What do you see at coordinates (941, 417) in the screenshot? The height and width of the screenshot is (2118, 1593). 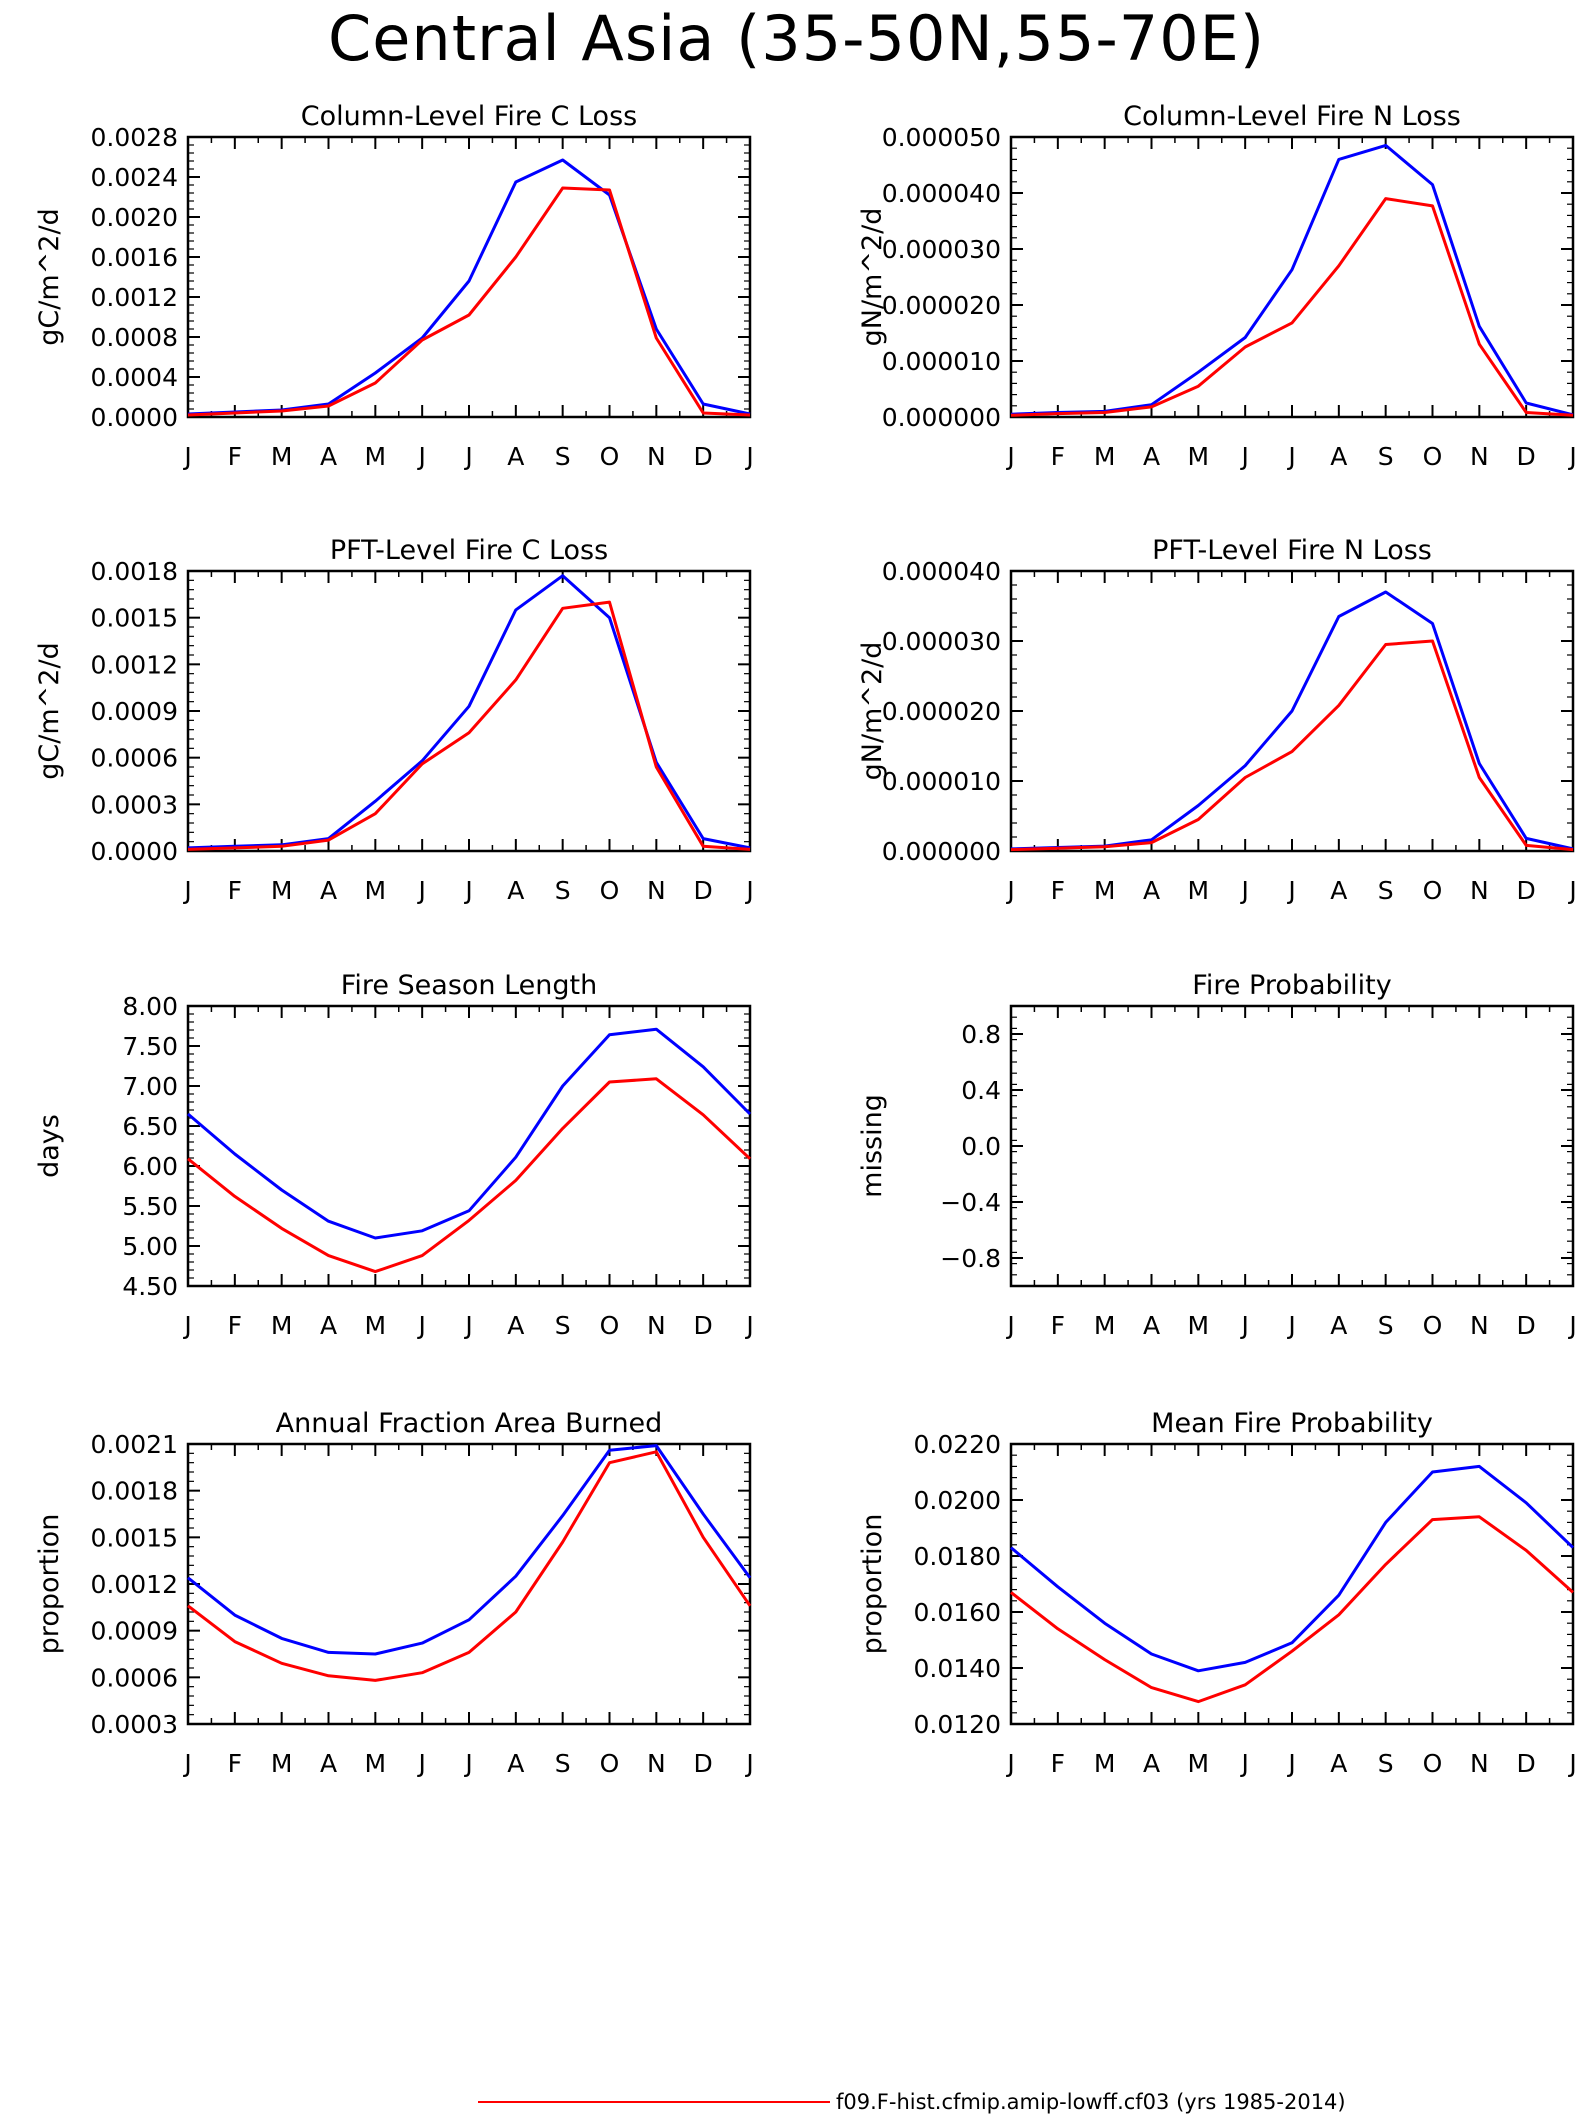 I see `y-tick-label: 0.000000` at bounding box center [941, 417].